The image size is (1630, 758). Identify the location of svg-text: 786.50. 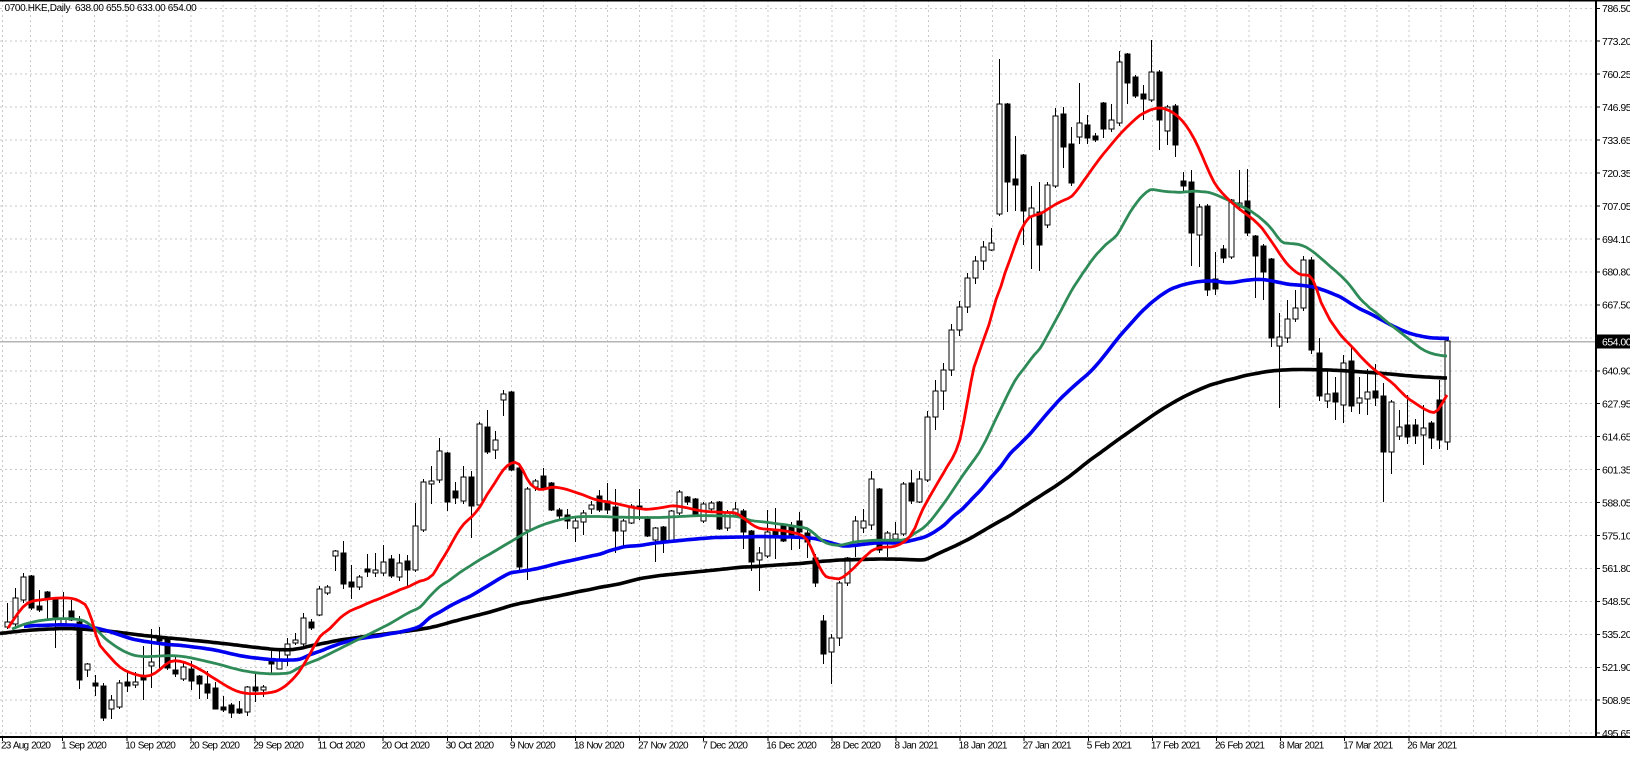
(1616, 9).